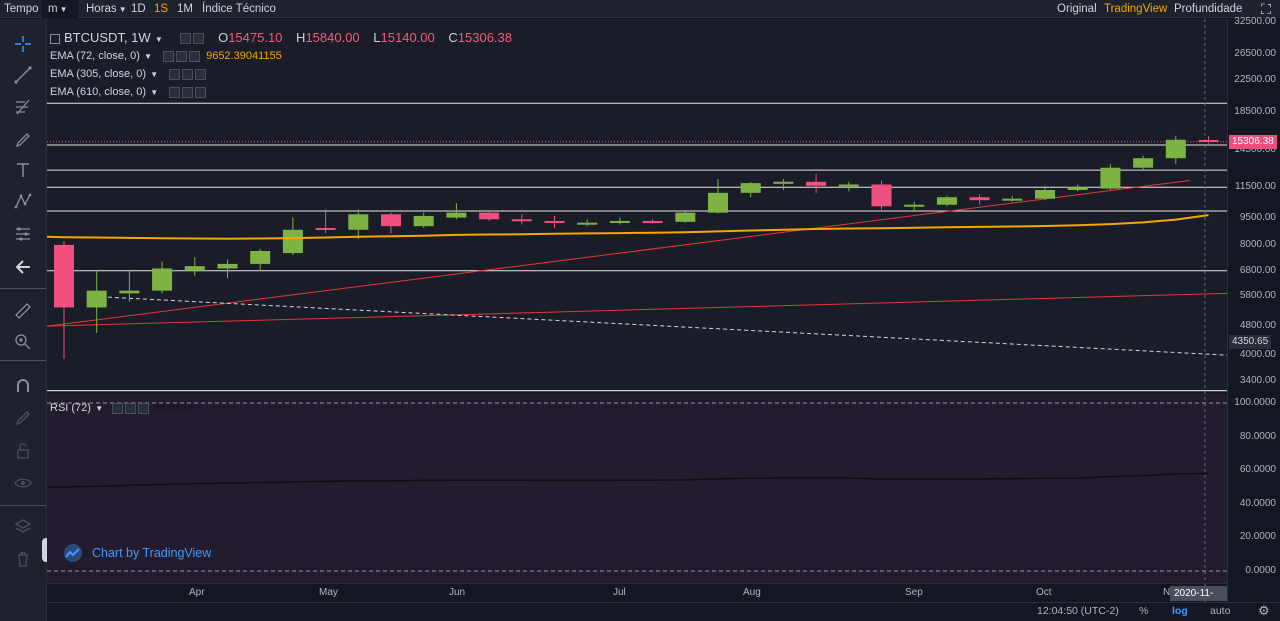  What do you see at coordinates (138, 9) in the screenshot?
I see `interval-1d: 1D` at bounding box center [138, 9].